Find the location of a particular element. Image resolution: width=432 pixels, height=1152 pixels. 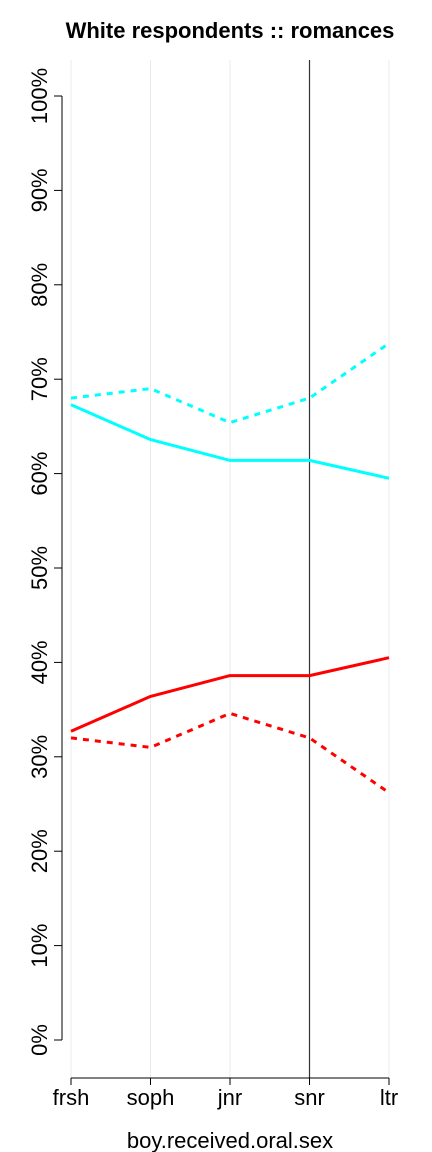

x-axis-label: boy.received.oral.sex is located at coordinates (230, 1140).